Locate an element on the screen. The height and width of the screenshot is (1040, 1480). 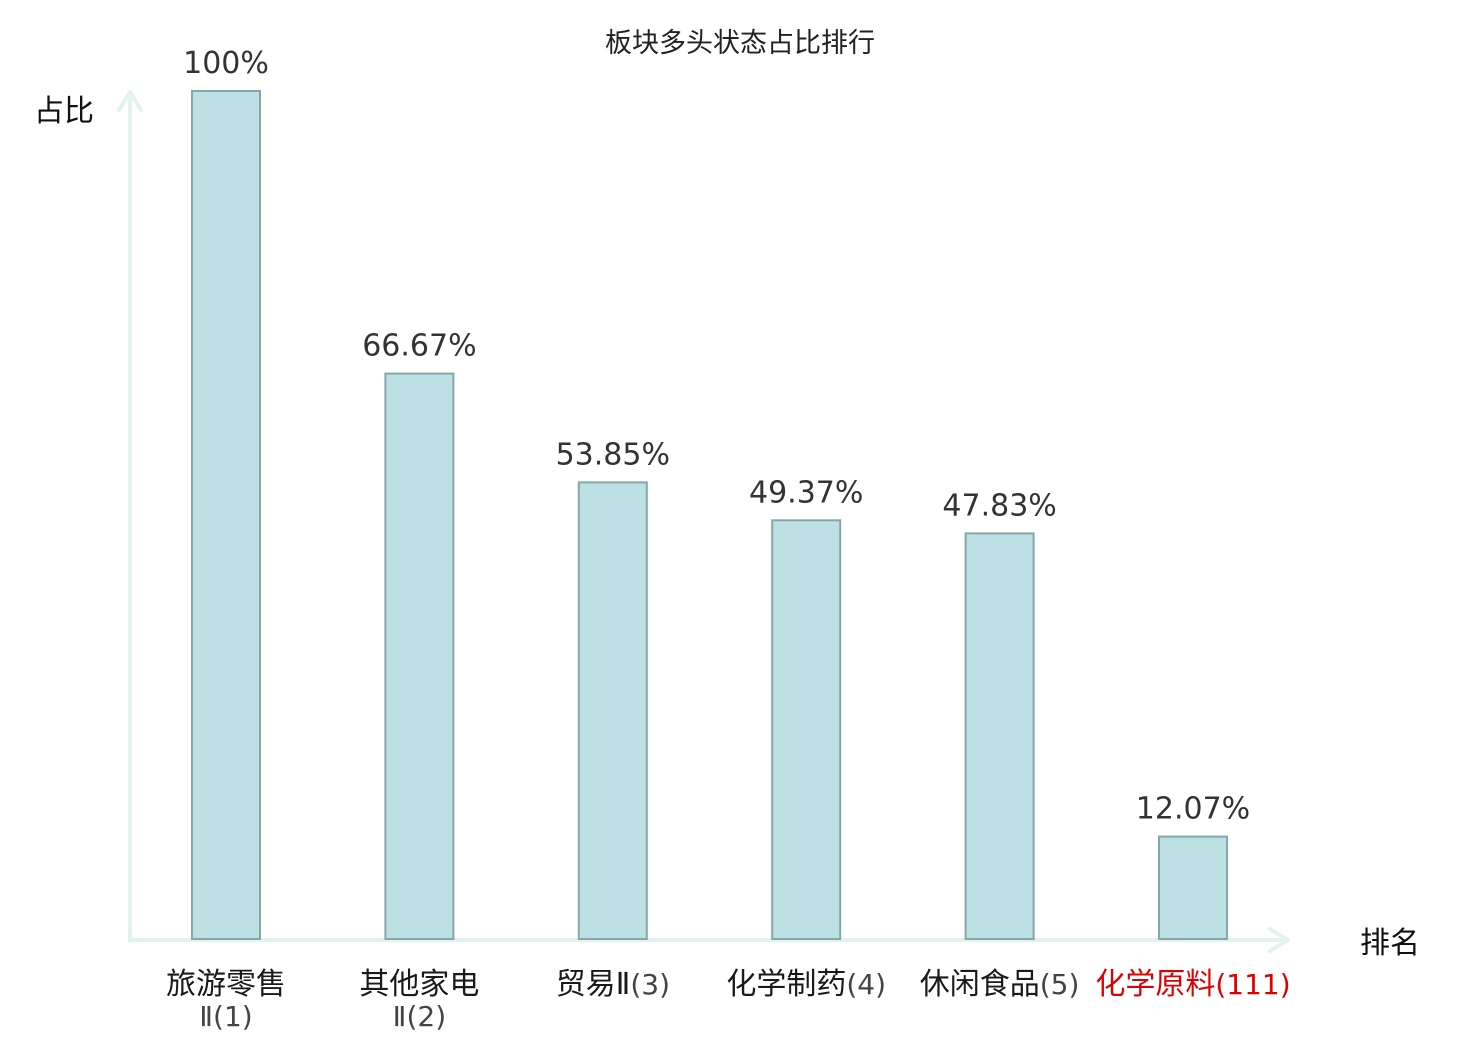
x-tick-label-rank: Ⅱ(2) is located at coordinates (419, 1016).